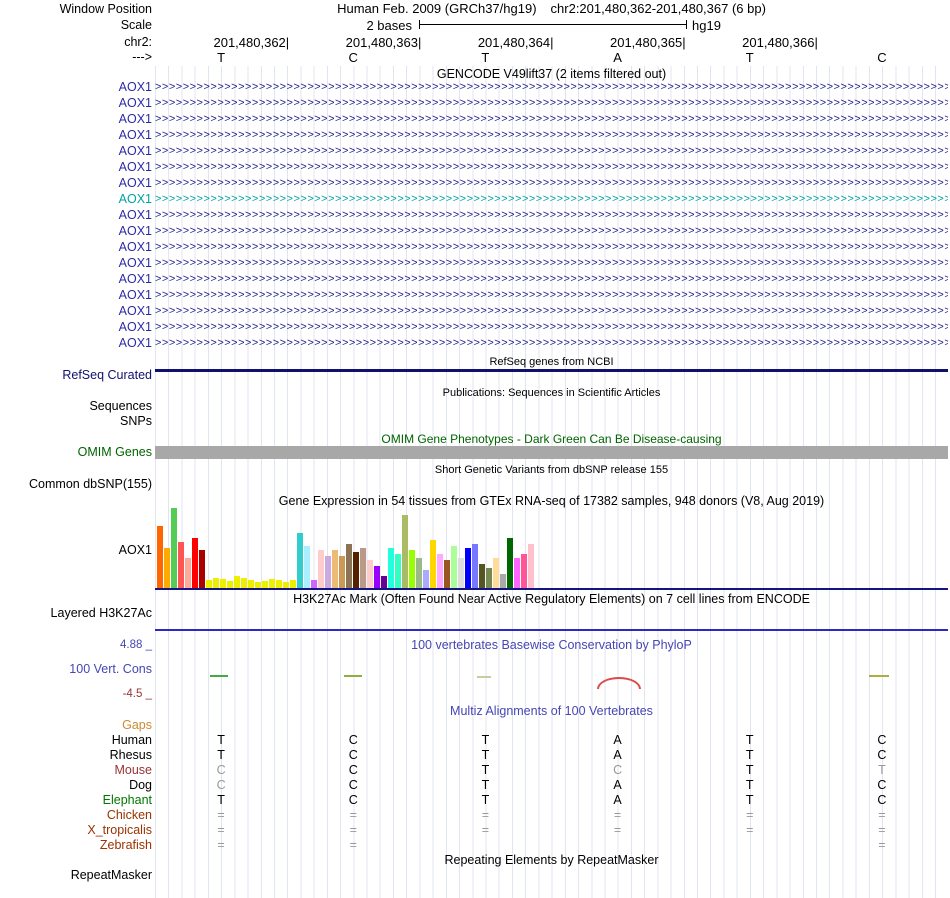 The image size is (950, 898). Describe the element at coordinates (551, 630) in the screenshot. I see `h3k27ac-signal` at that location.